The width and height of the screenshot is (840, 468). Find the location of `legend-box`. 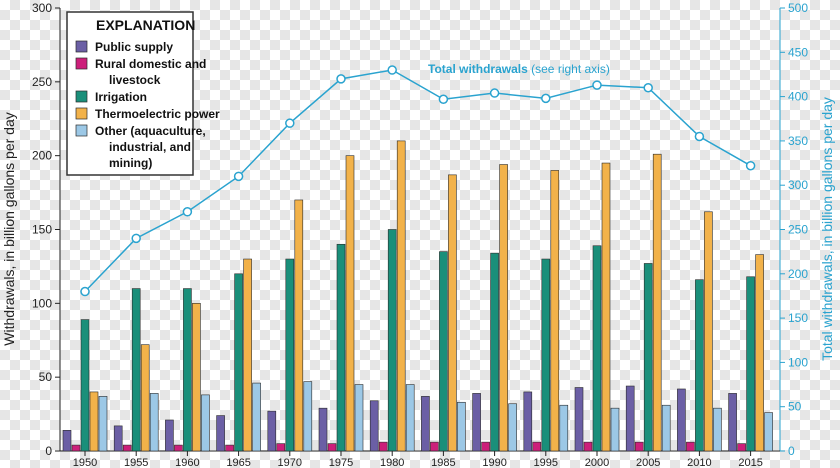

legend-box is located at coordinates (130, 93).